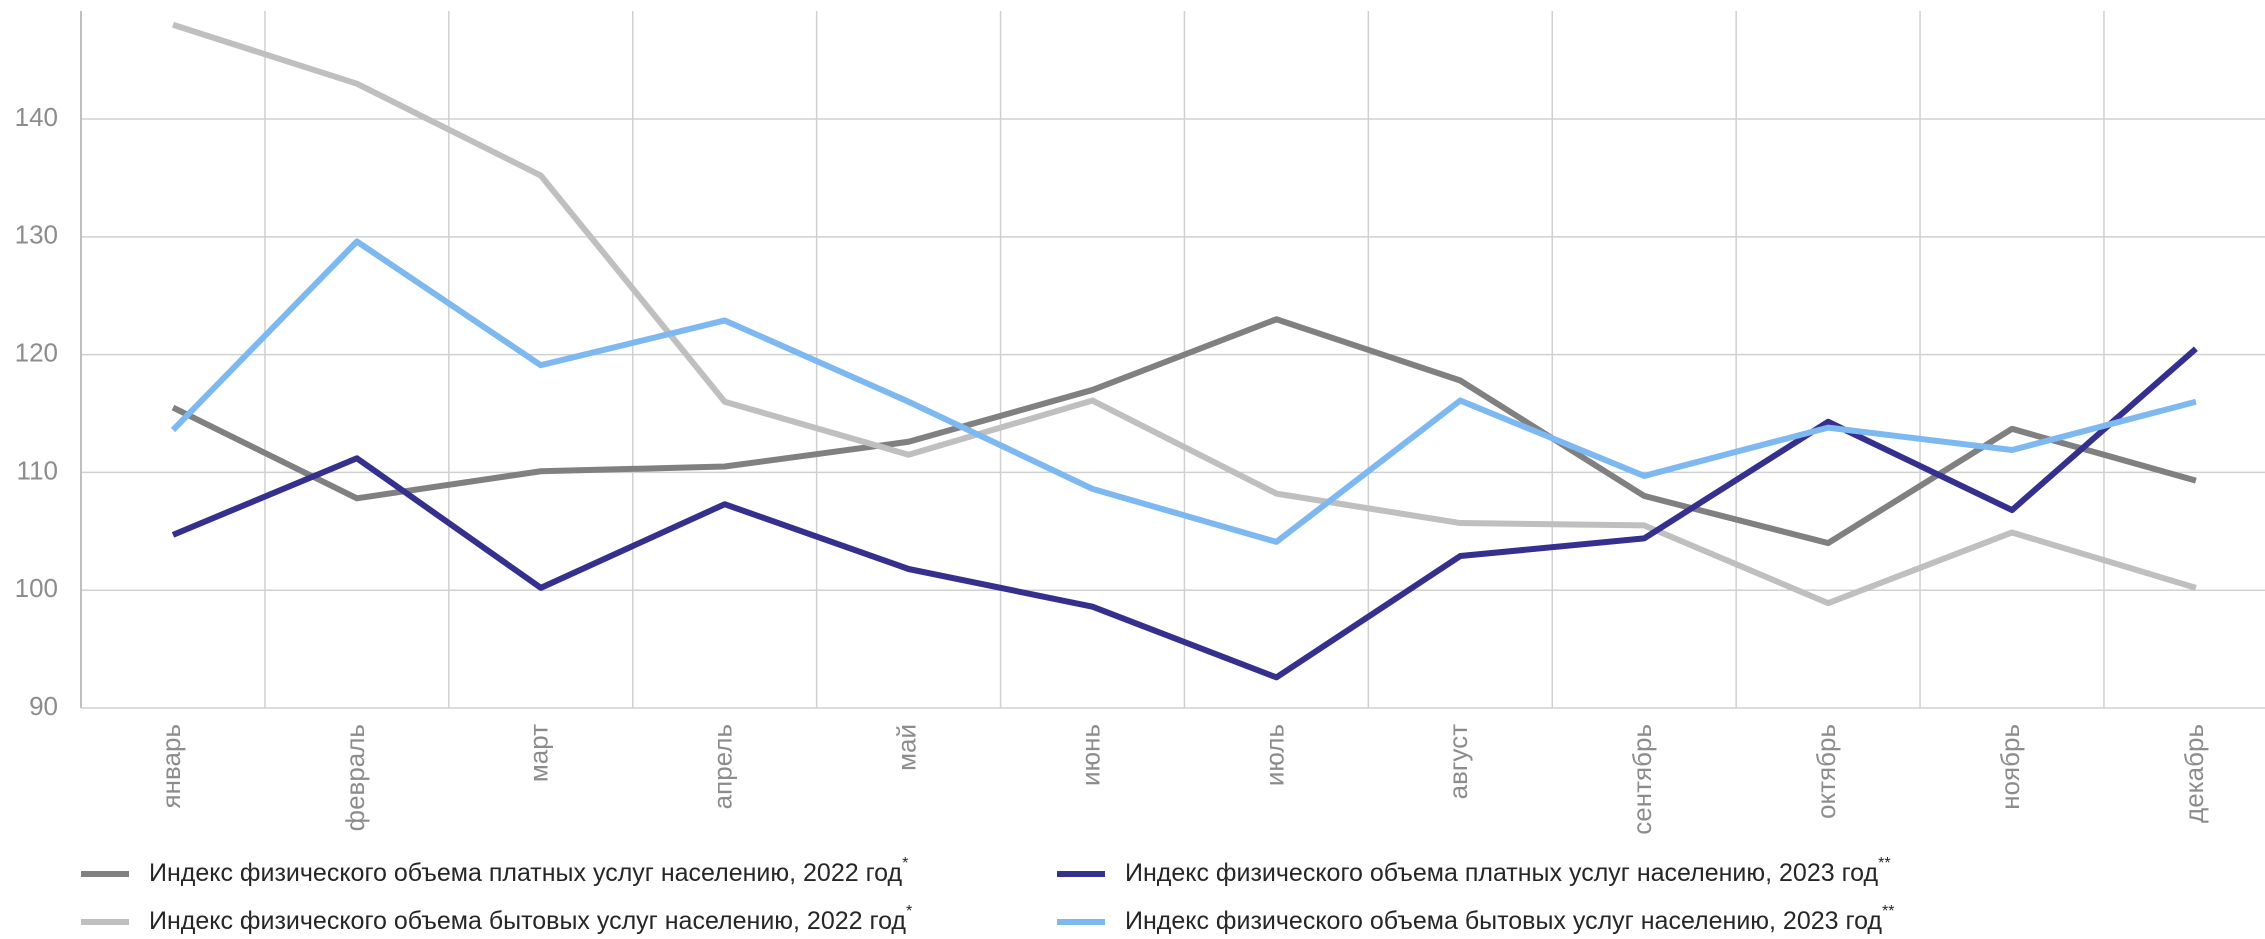 The height and width of the screenshot is (939, 2265). What do you see at coordinates (2194, 773) in the screenshot?
I see `x-tick-label: декабрь` at bounding box center [2194, 773].